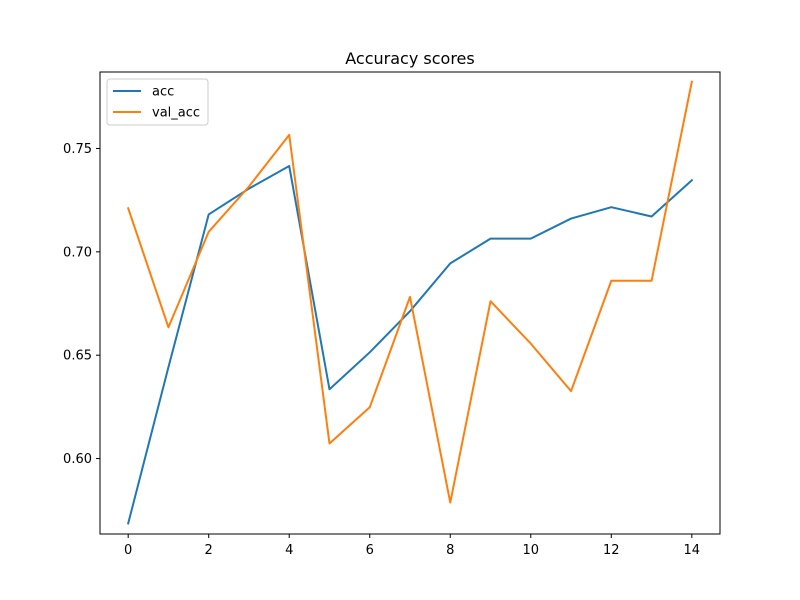 The image size is (800, 600). What do you see at coordinates (450, 550) in the screenshot?
I see `x-tick-label: 8` at bounding box center [450, 550].